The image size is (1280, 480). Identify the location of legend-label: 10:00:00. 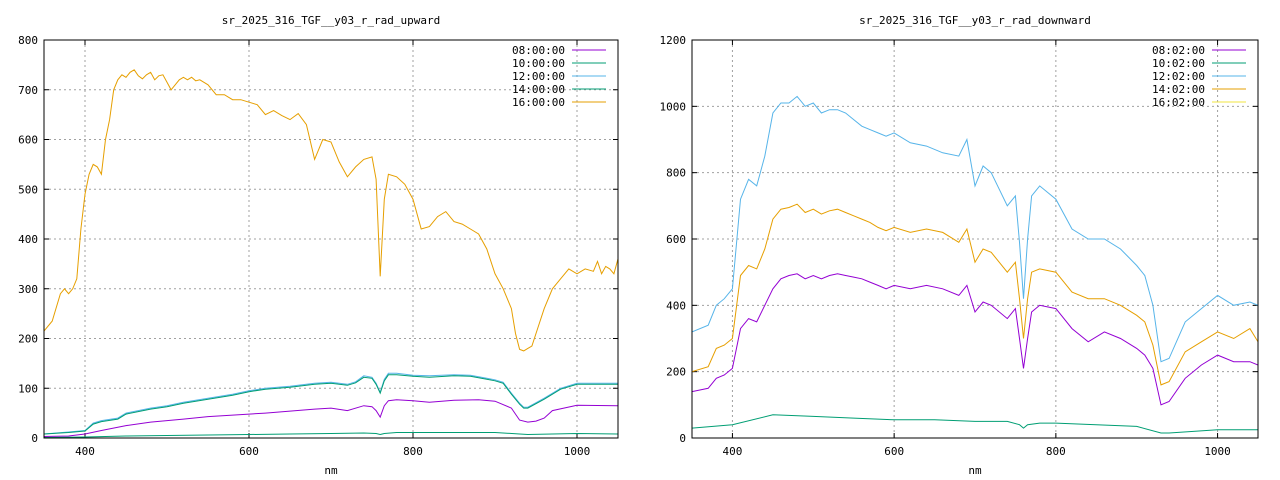
(538, 63).